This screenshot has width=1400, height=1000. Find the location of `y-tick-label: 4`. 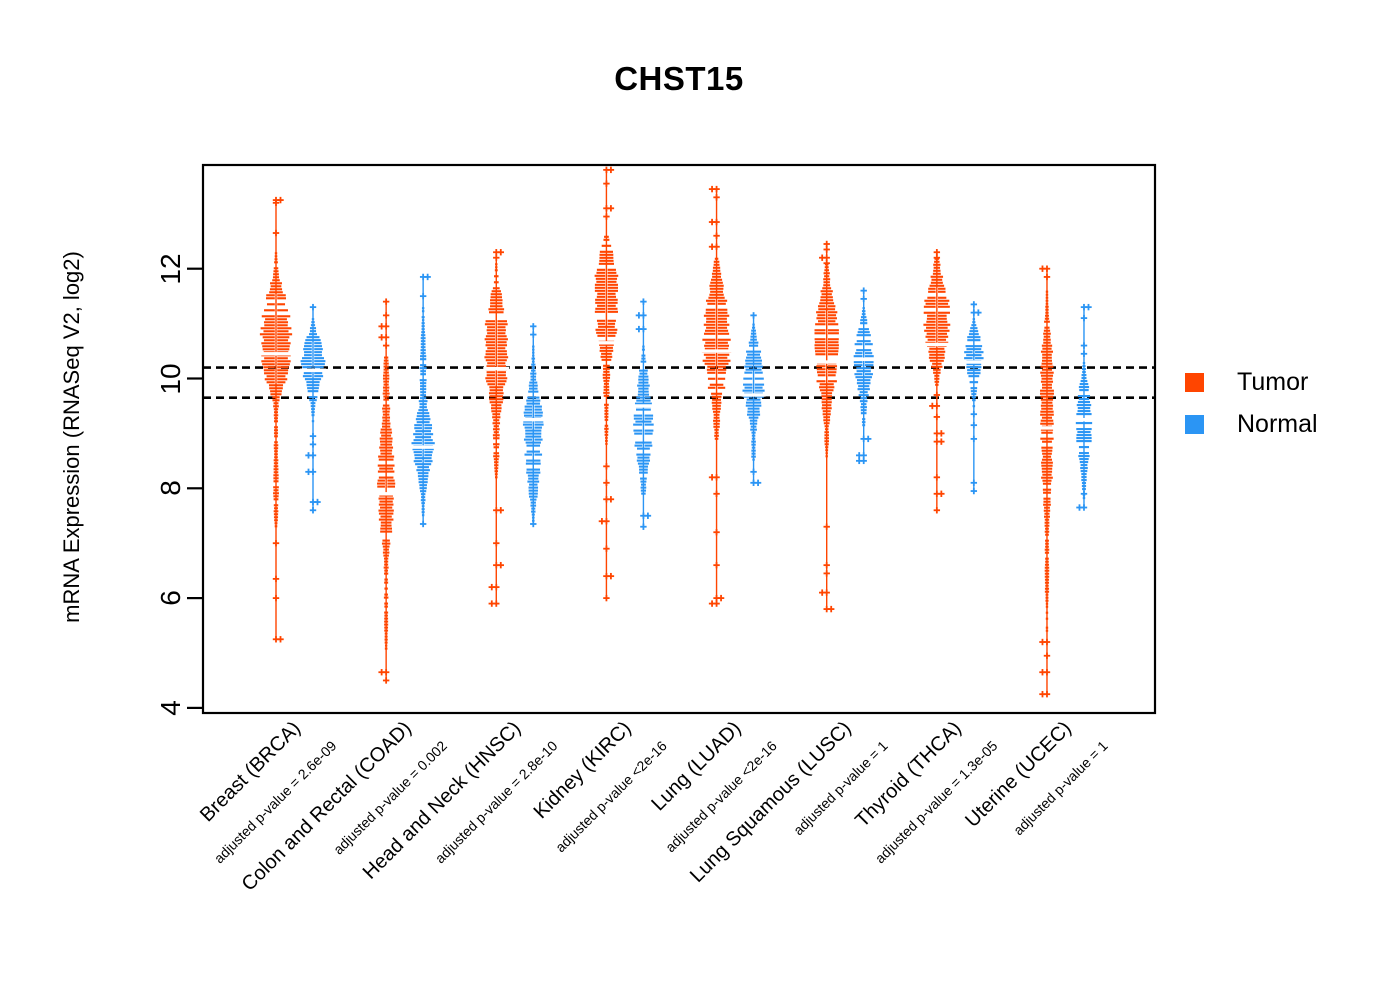

y-tick-label: 4 is located at coordinates (170, 708).